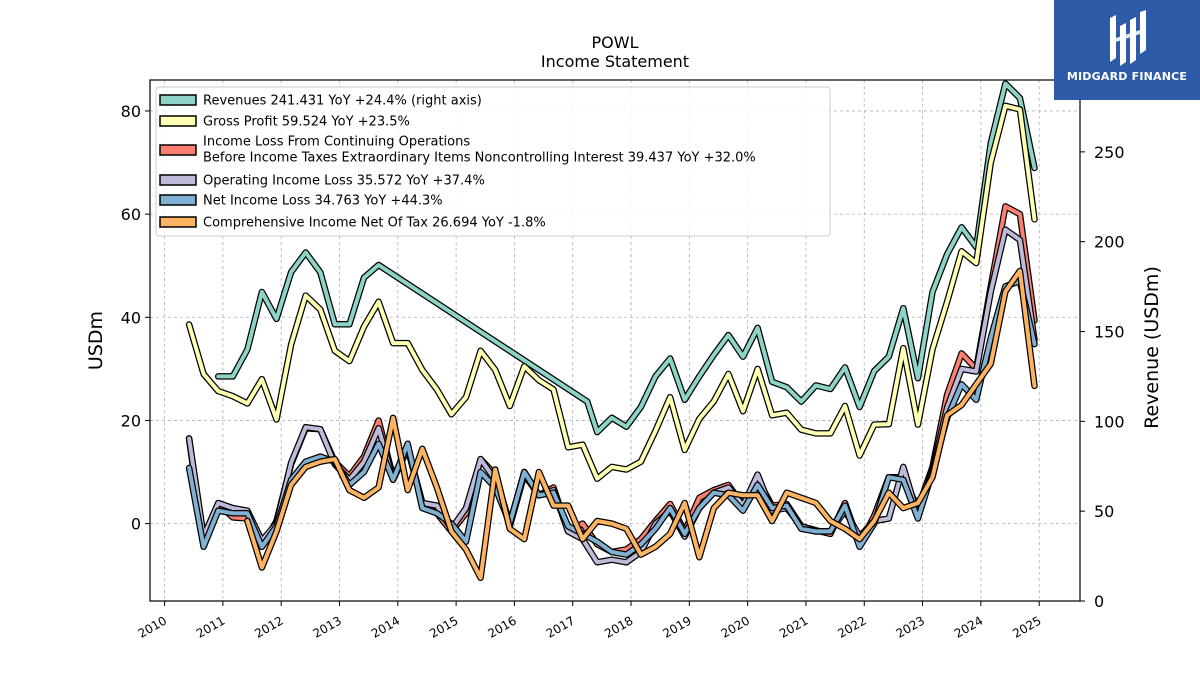  What do you see at coordinates (336, 142) in the screenshot?
I see `legend-label: Income Loss From Continuing Operations` at bounding box center [336, 142].